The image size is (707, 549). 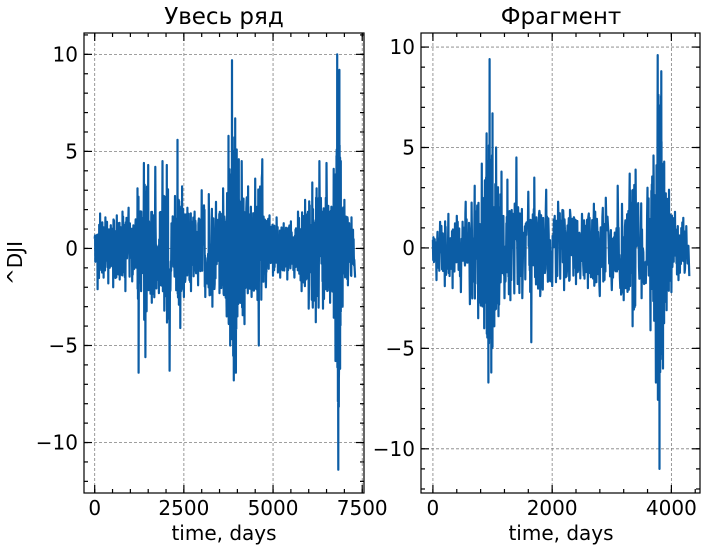 I want to click on x-tick-label: 2500, so click(x=183, y=508).